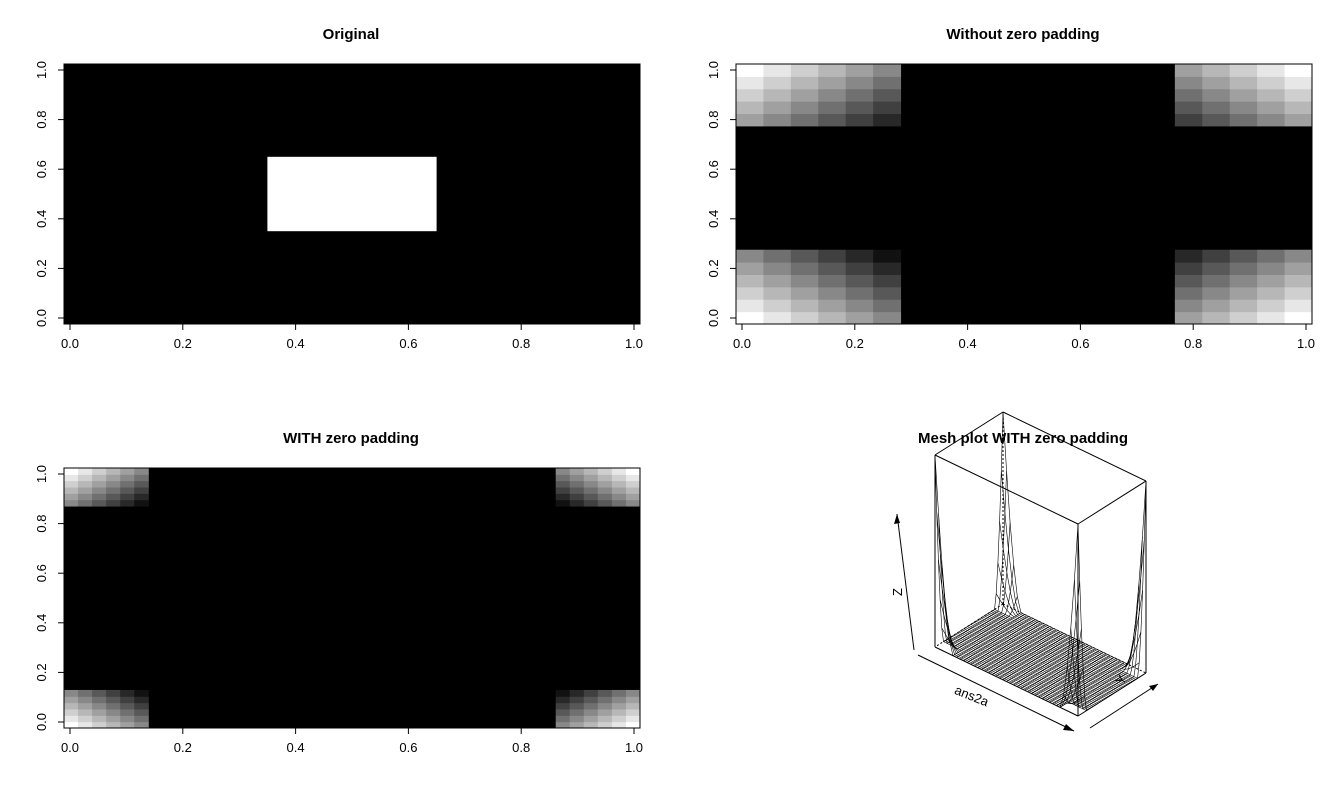  I want to click on x-axis-arrowhead, so click(1068, 727).